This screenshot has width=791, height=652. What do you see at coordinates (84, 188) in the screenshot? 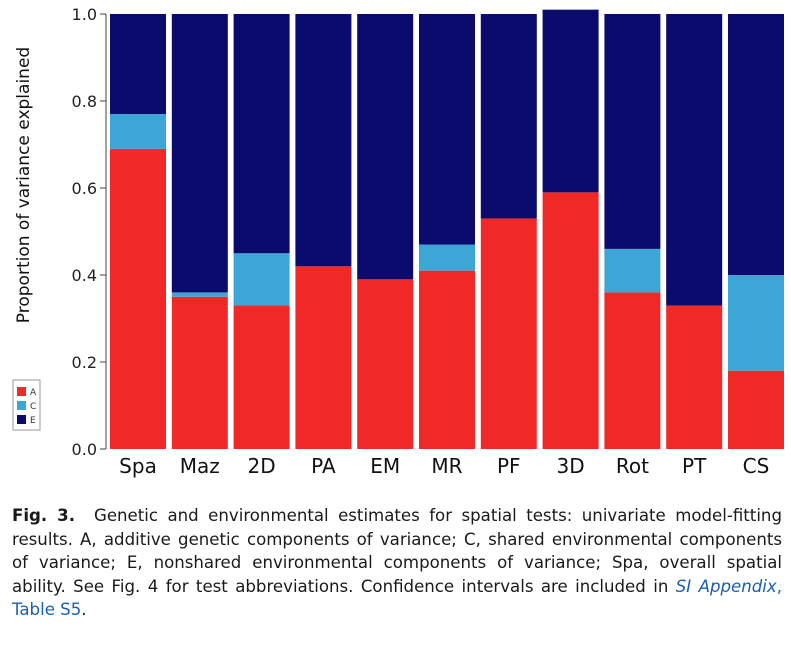
I see `y-tick-label: 0.6` at bounding box center [84, 188].